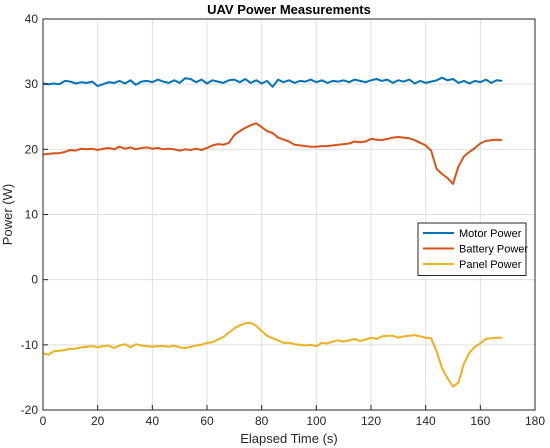 This screenshot has height=448, width=550. Describe the element at coordinates (272, 153) in the screenshot. I see `battery-power-line` at that location.